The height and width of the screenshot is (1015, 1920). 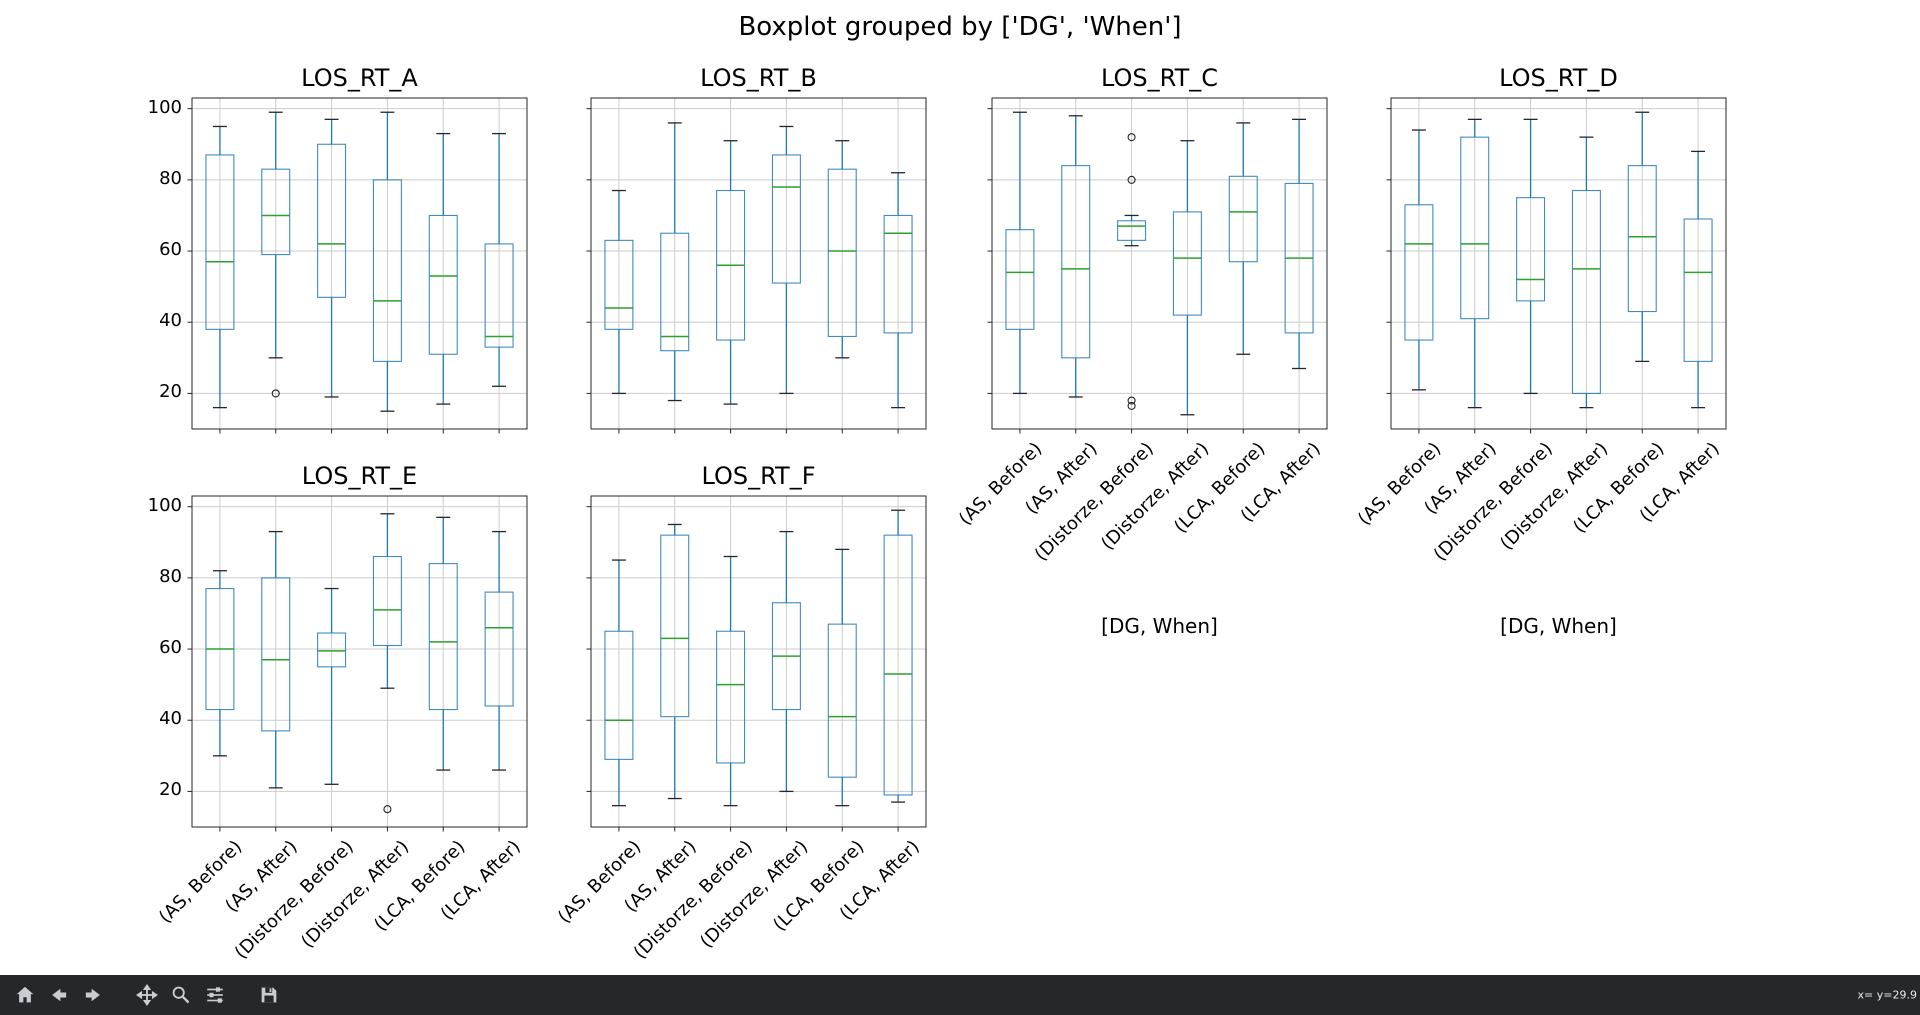 I want to click on matplotlib-toolbar: x= y=29.9, so click(x=960, y=995).